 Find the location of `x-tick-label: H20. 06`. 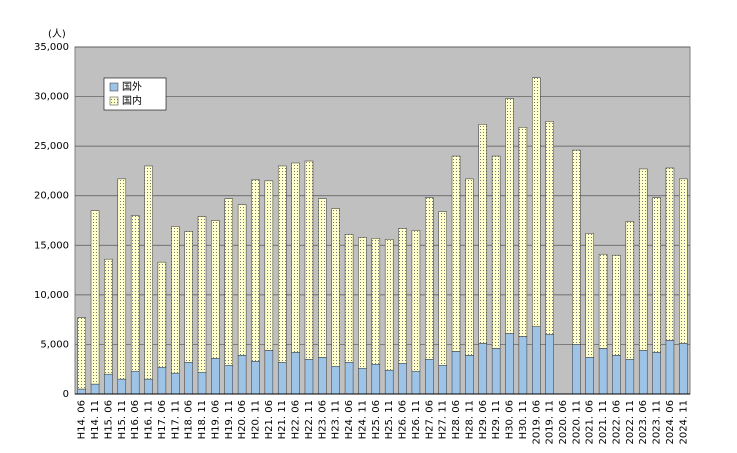

x-tick-label: H20. 06 is located at coordinates (242, 419).